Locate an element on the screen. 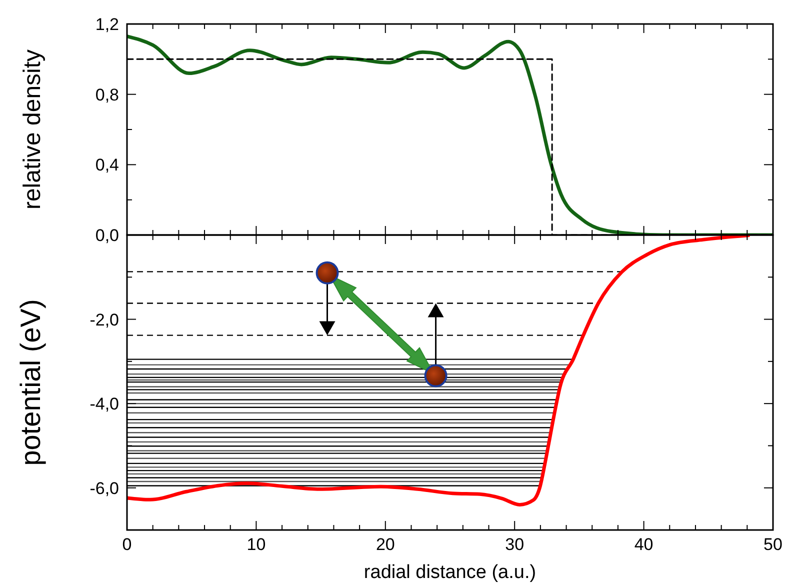  y-axis-title: potential (eV) is located at coordinates (30, 382).